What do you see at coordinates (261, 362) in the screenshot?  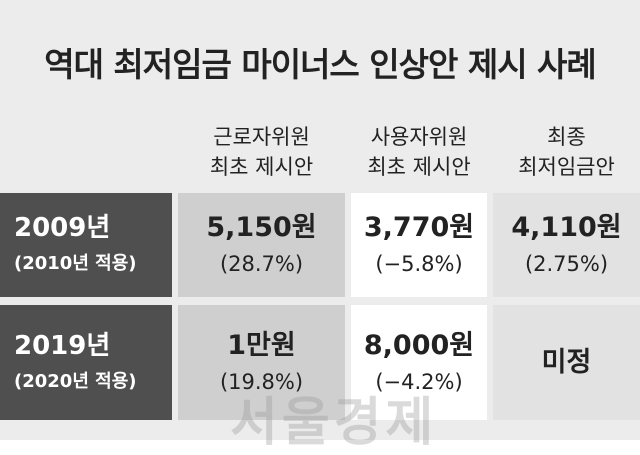 I see `table-cell: 1만원 (19.8%)` at bounding box center [261, 362].